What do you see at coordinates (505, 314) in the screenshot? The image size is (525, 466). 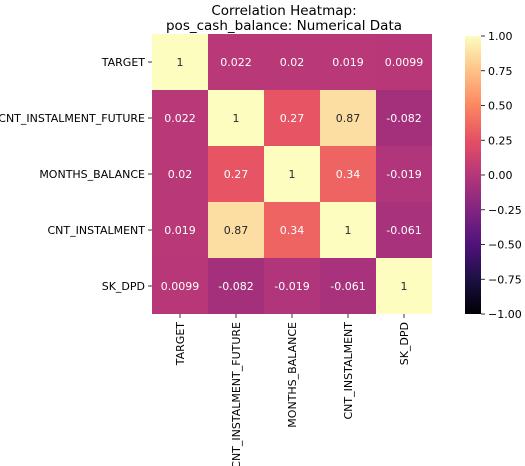 I see `colorbar-tick-label: −1.00` at bounding box center [505, 314].